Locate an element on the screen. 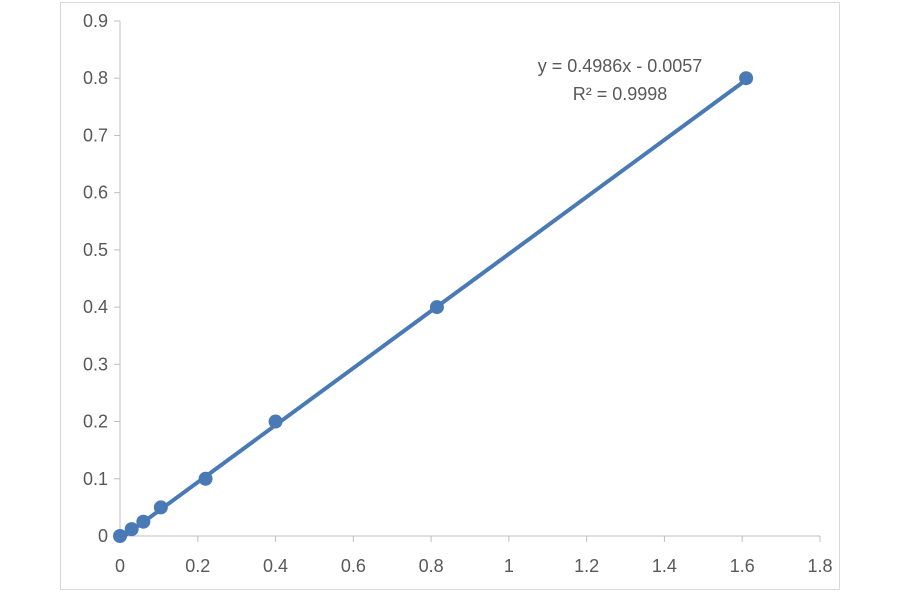 This screenshot has width=900, height=594. x-tick-label: 1.2 is located at coordinates (586, 566).